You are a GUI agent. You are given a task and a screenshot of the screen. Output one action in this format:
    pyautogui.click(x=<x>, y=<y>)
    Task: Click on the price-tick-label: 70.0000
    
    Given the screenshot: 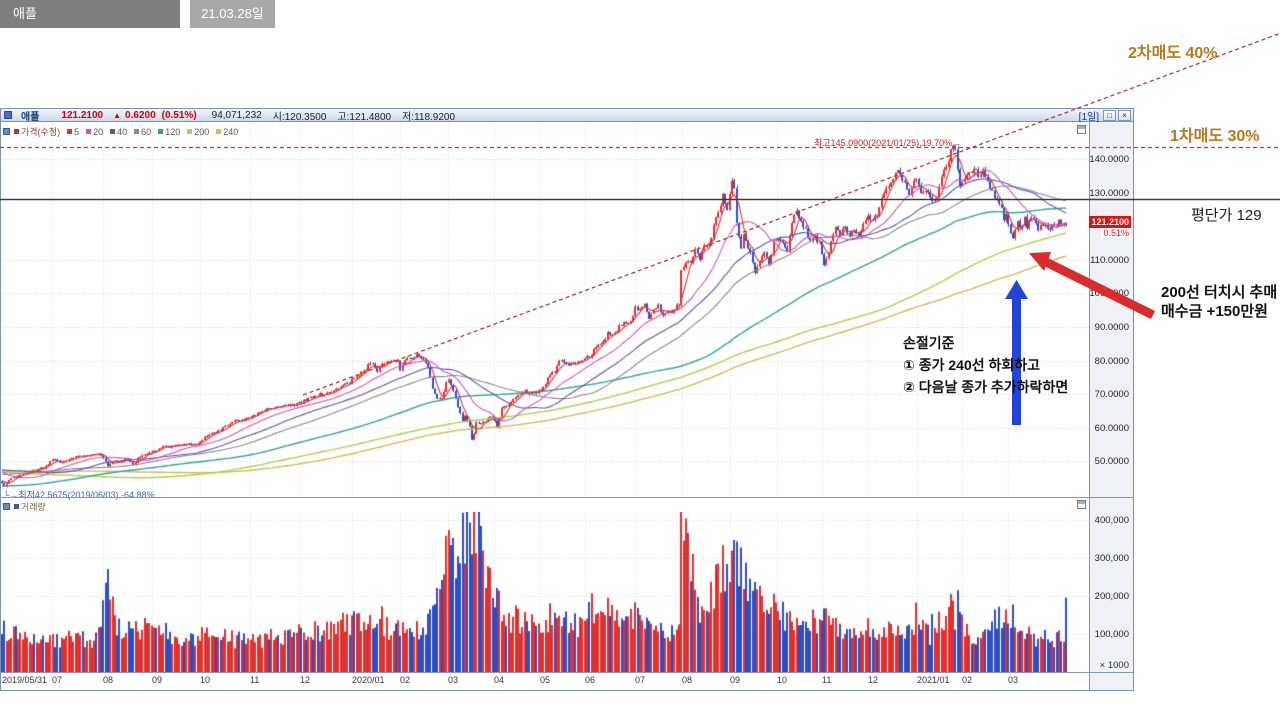 What is the action you would take?
    pyautogui.click(x=1111, y=395)
    